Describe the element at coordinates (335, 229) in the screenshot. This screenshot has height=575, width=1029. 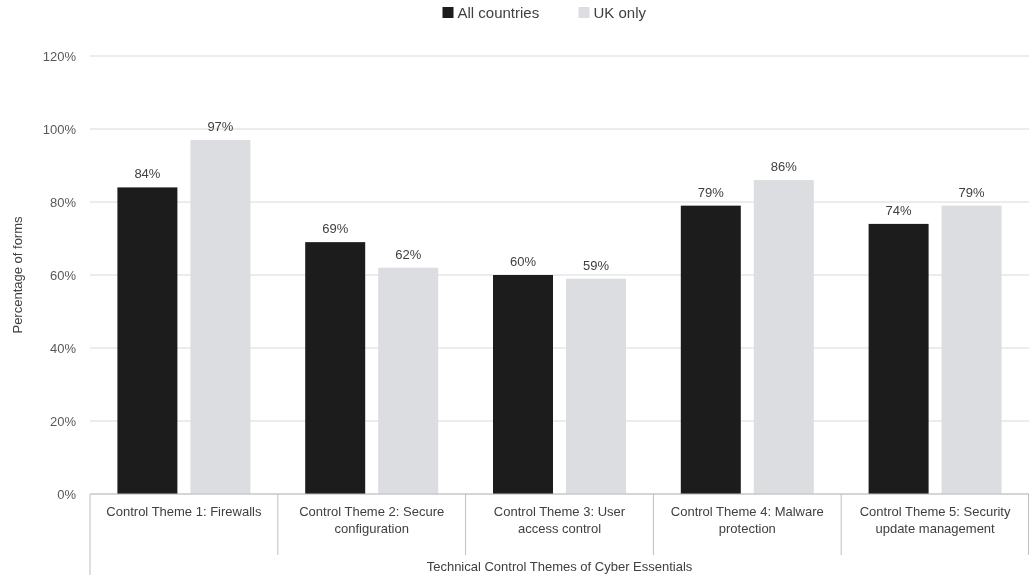
I see `data-label: 69%` at that location.